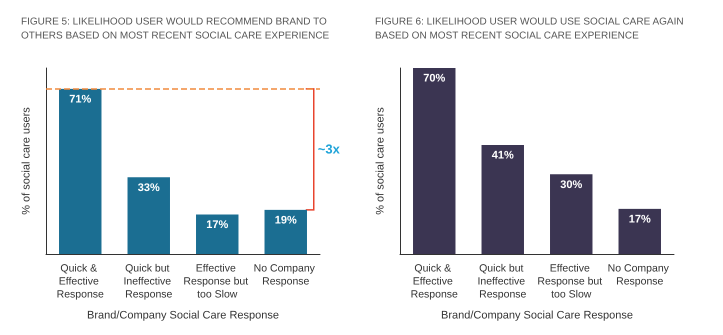 The width and height of the screenshot is (723, 335). I want to click on chart-title: FIGURE 6: LIKELIHOOD USER WOULD USE SOCIAL CARE AGAIN BASED ON MOST RECENT SOCIAL CARE EXPERIENCE, so click(530, 29).